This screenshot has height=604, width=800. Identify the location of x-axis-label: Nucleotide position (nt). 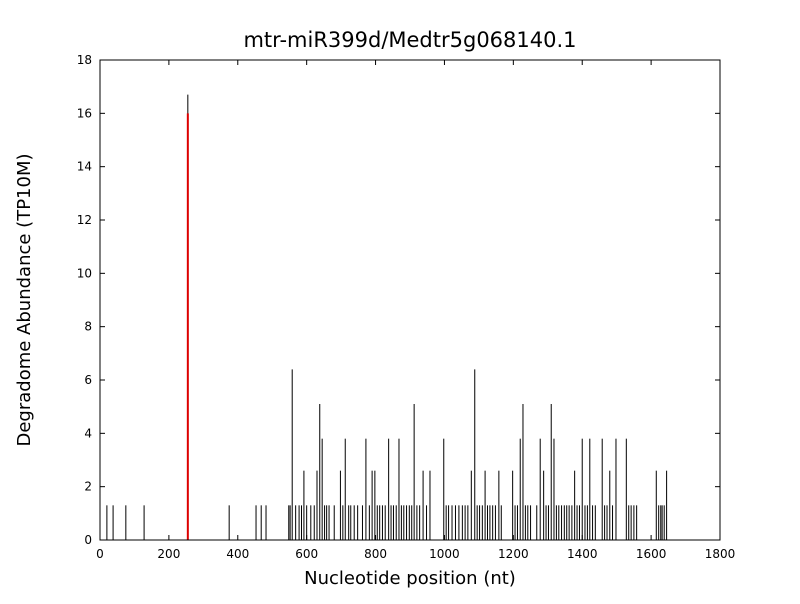
(410, 578).